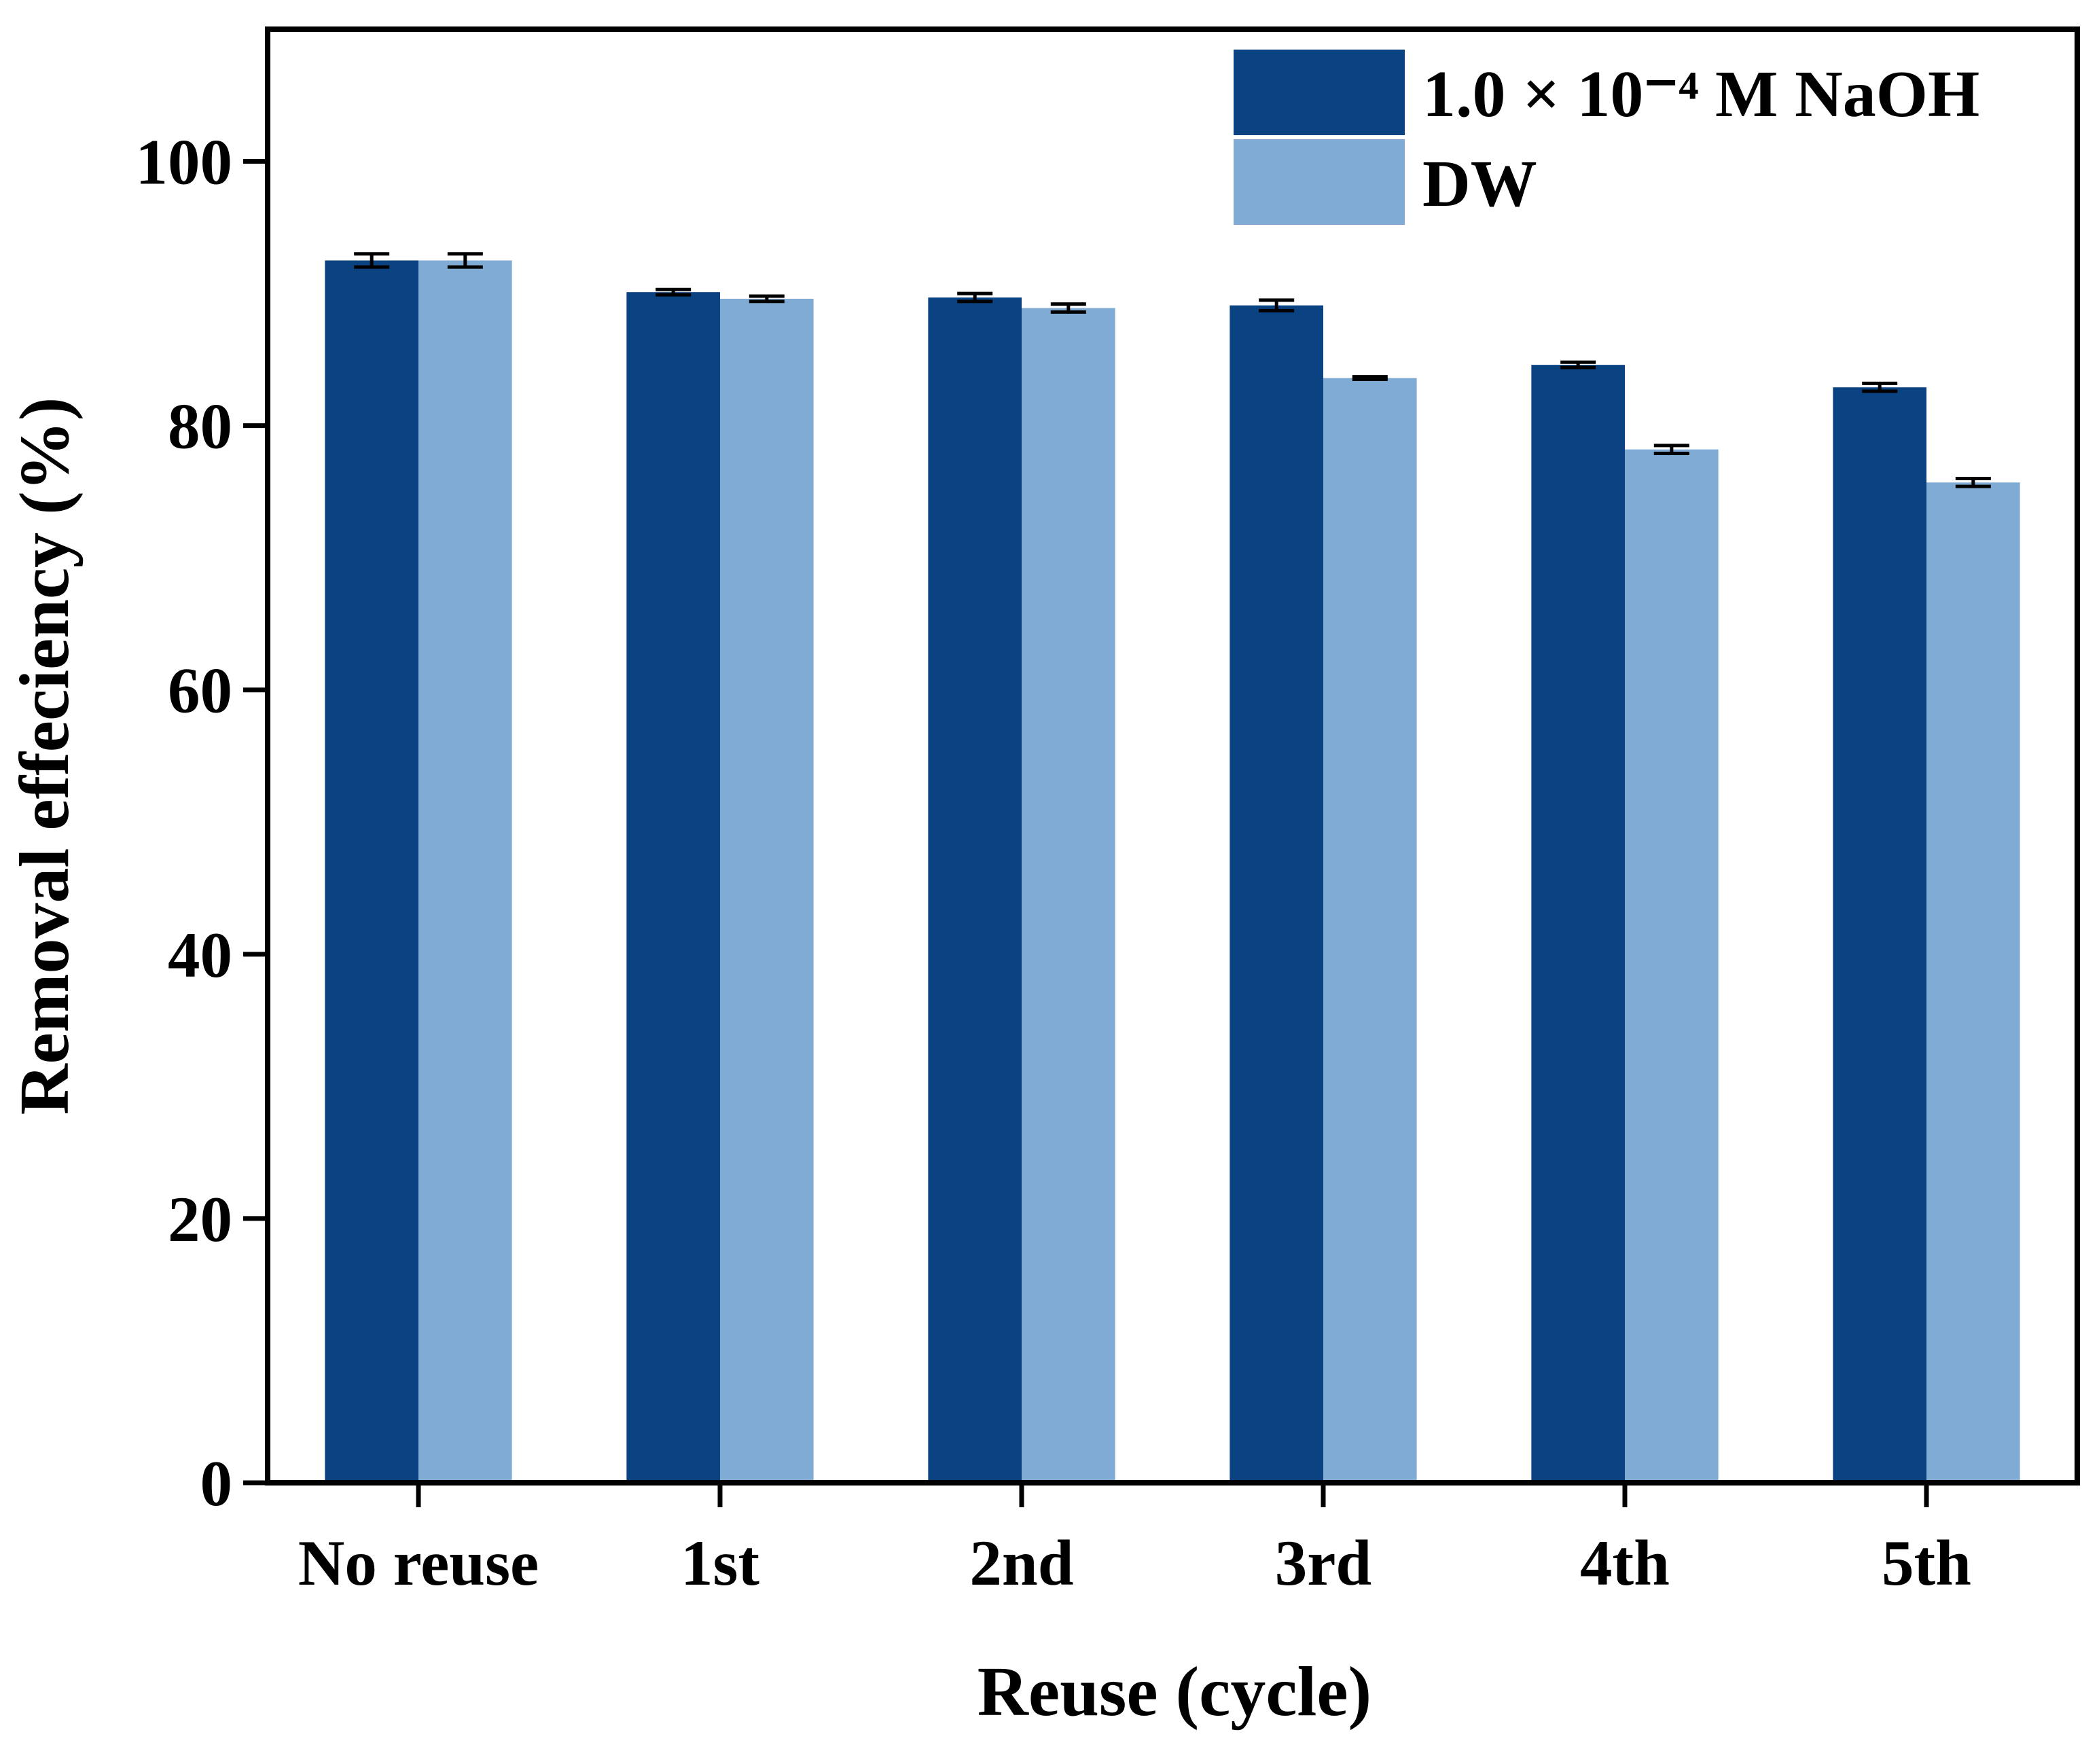  I want to click on y-tick-label: 80, so click(200, 427).